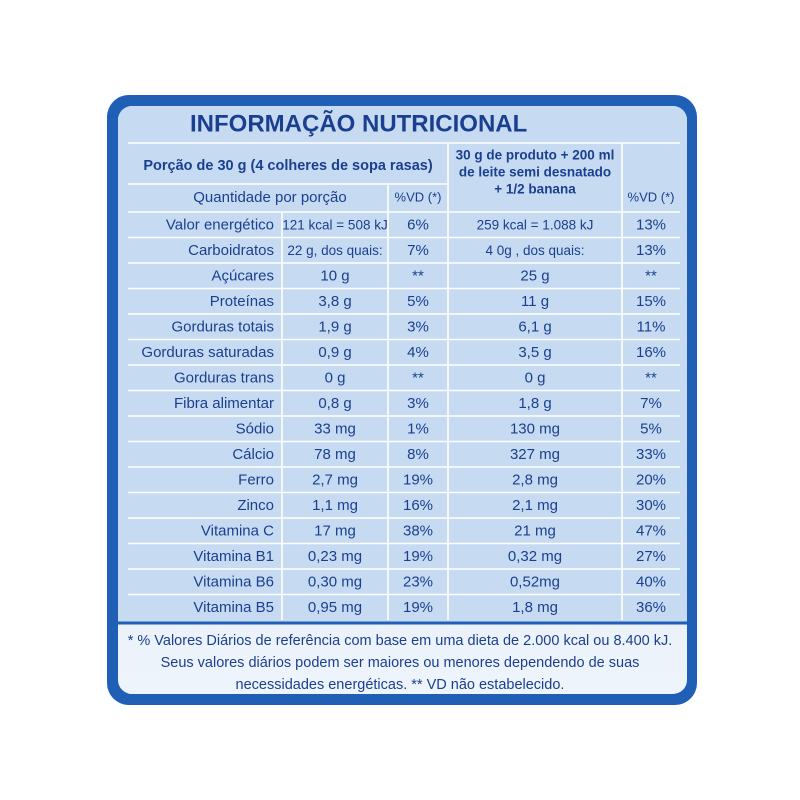  I want to click on cell: 33 mg, so click(335, 429).